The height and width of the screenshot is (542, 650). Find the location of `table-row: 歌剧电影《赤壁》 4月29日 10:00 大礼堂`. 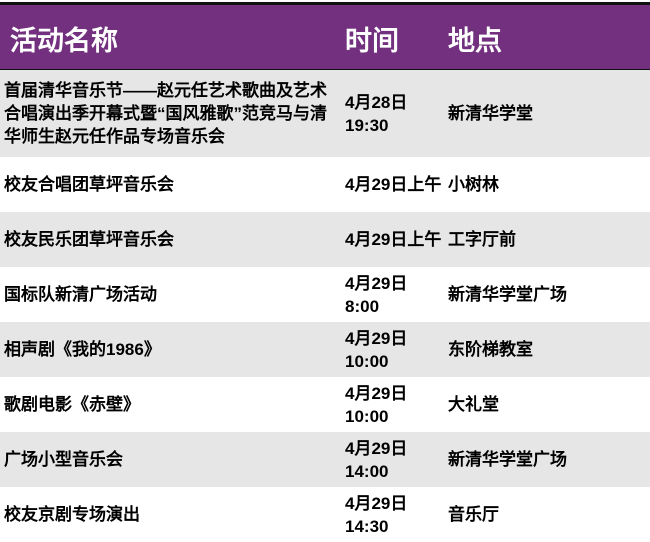

table-row: 歌剧电影《赤壁》 4月29日 10:00 大礼堂 is located at coordinates (325, 404).